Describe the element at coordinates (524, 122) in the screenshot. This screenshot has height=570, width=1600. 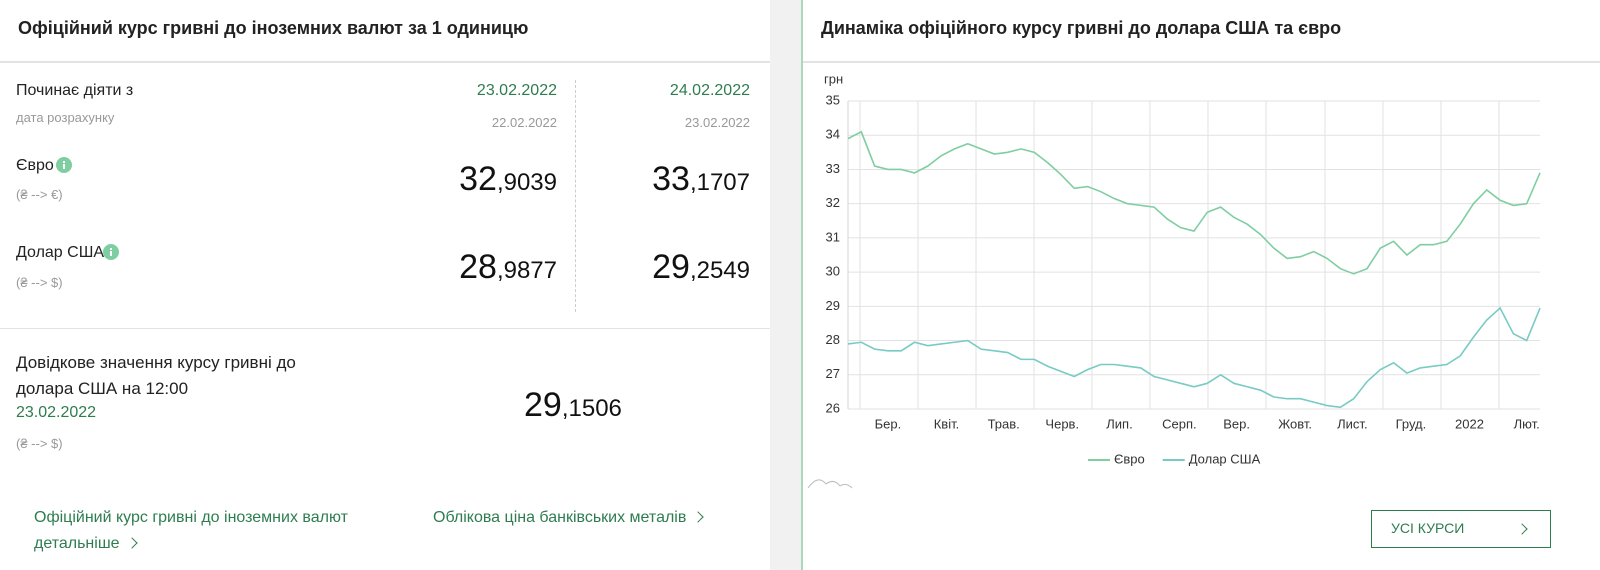
I see `date: 22.02.2022` at that location.